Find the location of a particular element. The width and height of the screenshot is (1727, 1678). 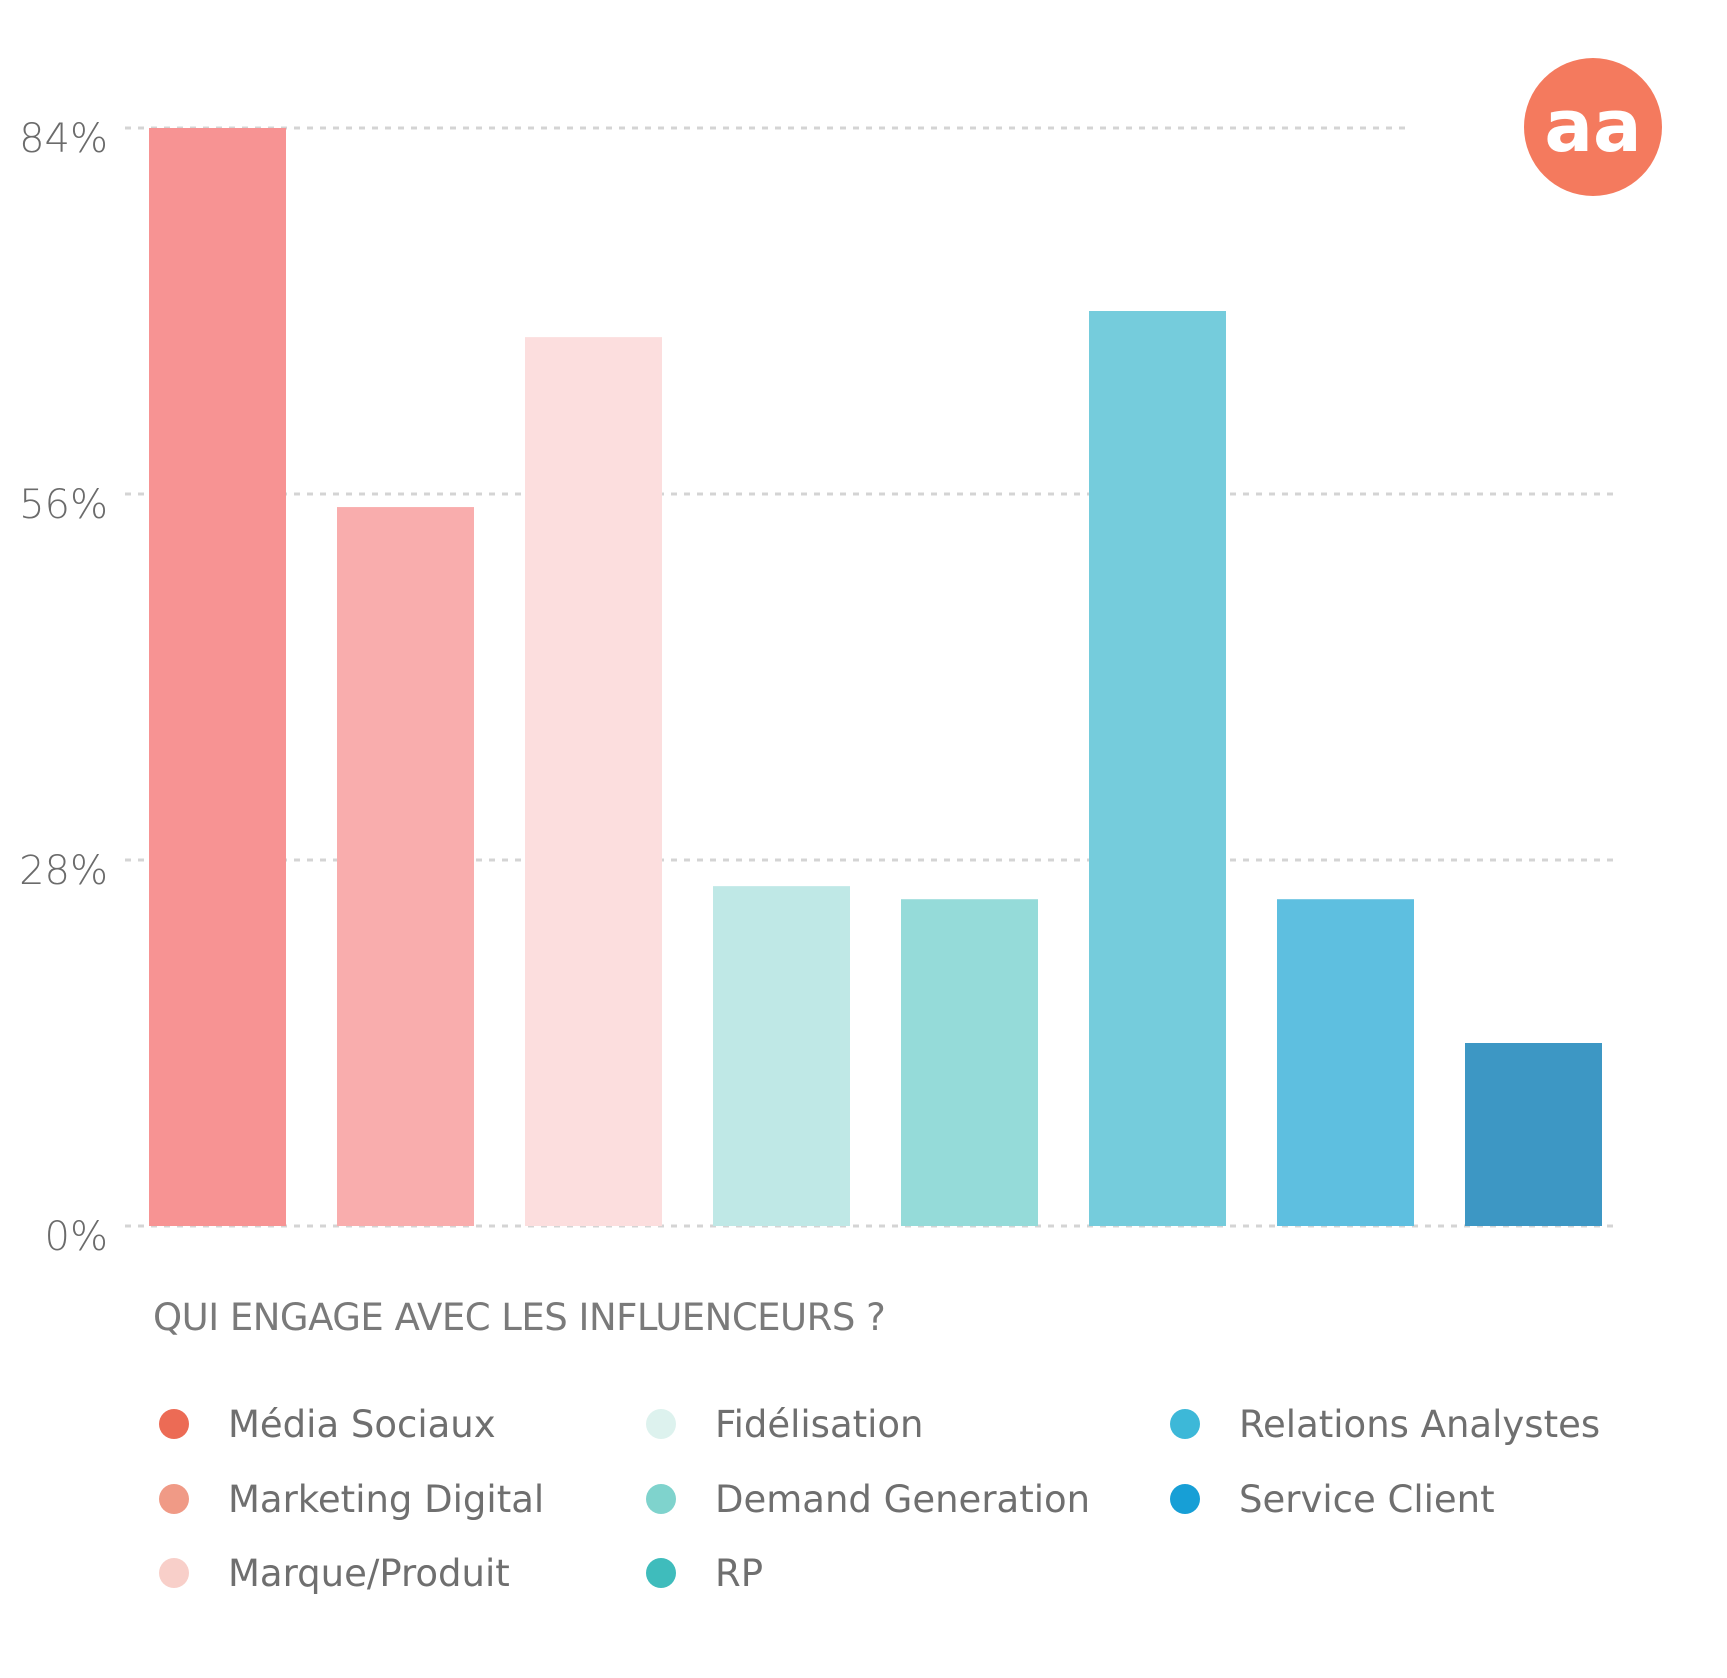

logo-badge-circle is located at coordinates (1593, 127).